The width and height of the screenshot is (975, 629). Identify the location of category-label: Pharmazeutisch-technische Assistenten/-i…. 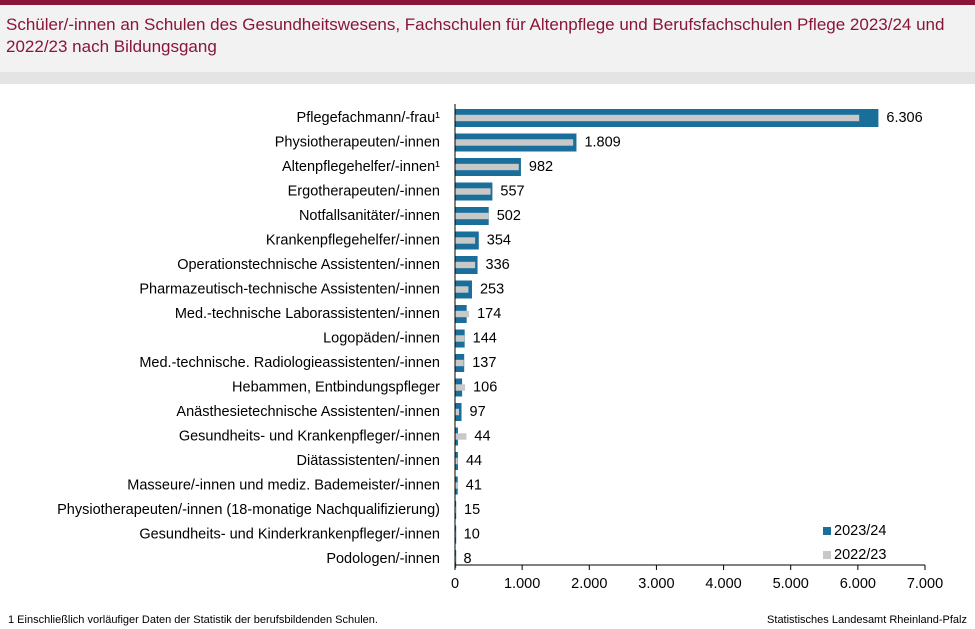
(289, 289).